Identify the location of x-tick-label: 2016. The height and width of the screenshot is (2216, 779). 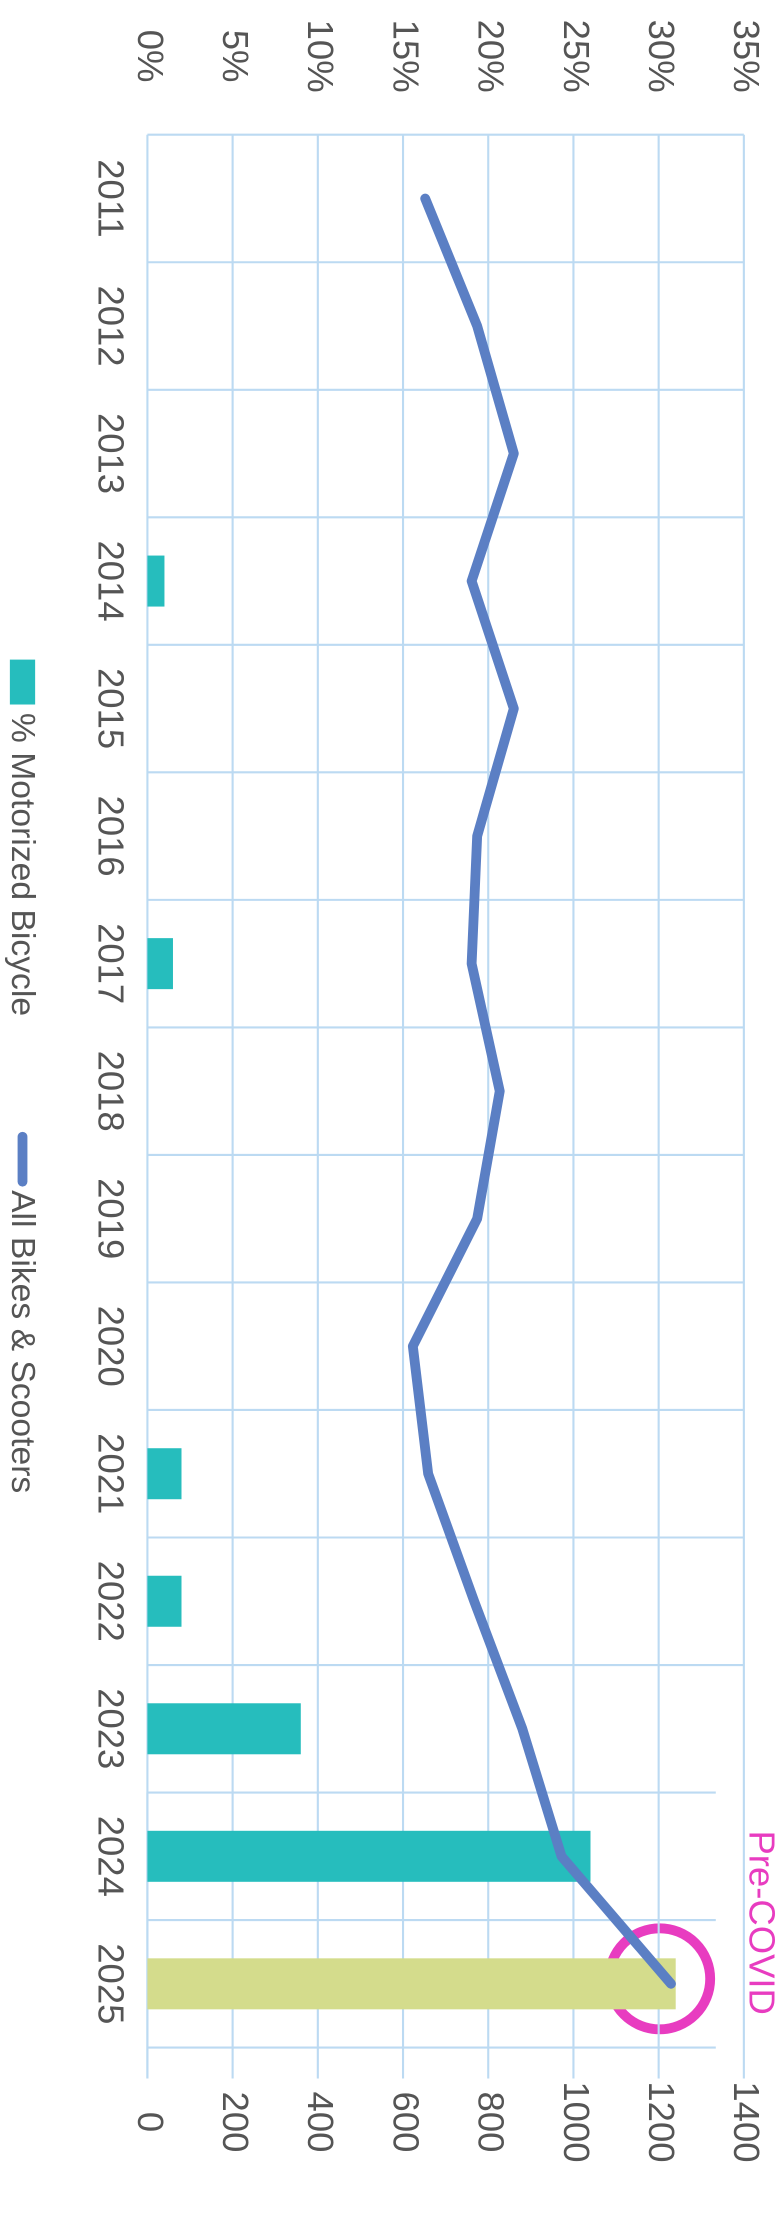
(110, 836).